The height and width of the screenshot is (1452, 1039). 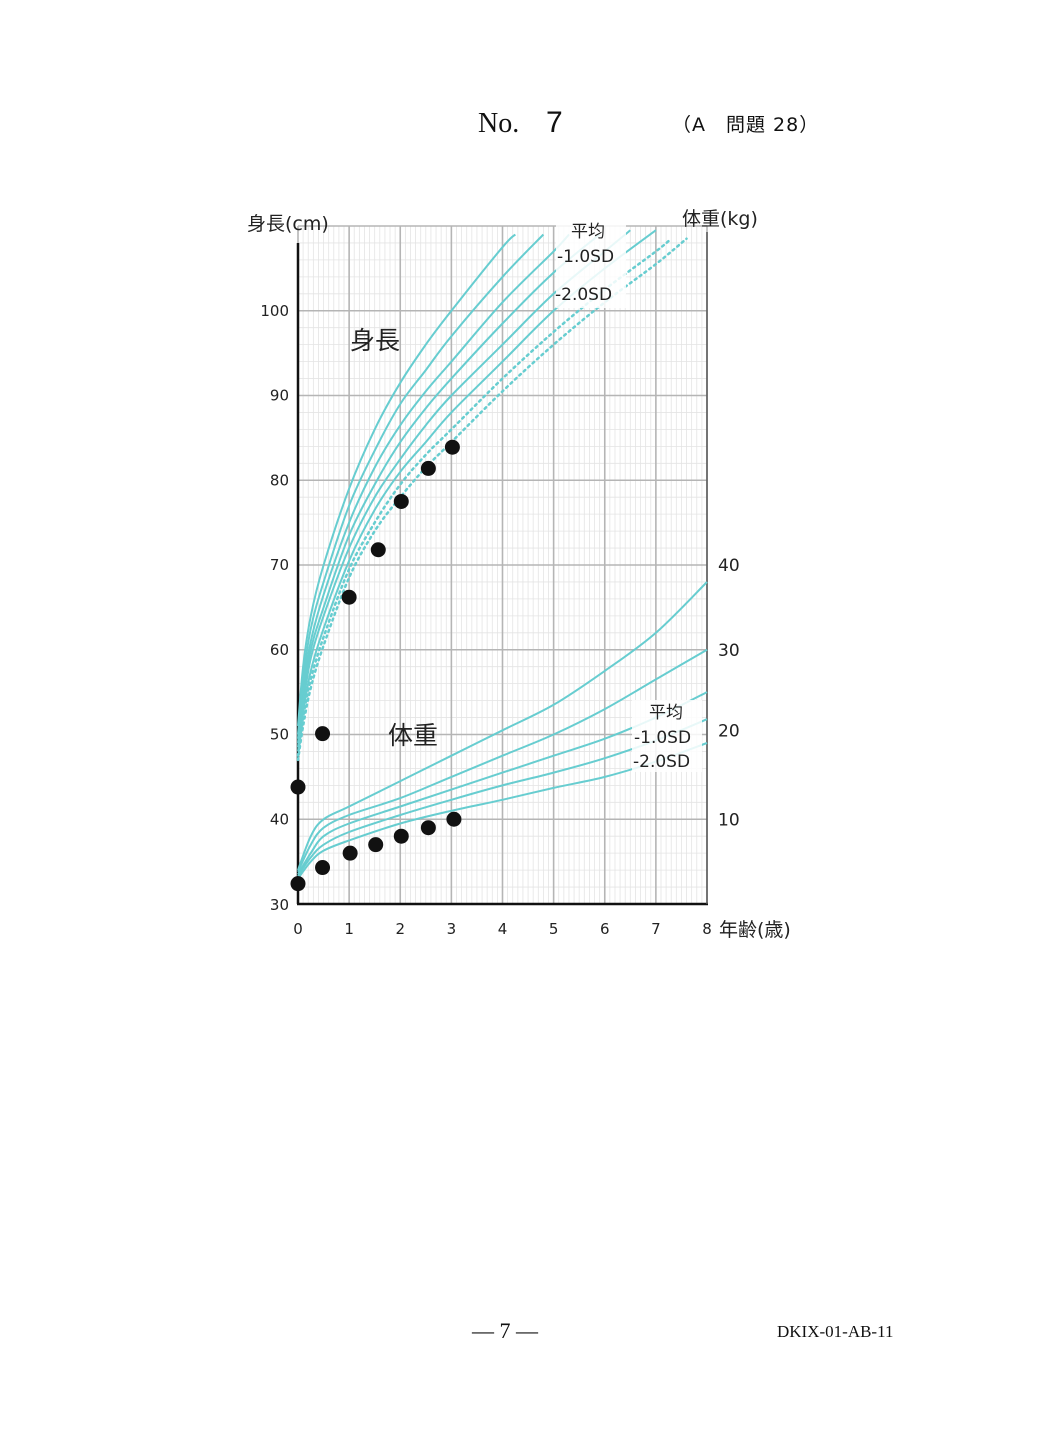 What do you see at coordinates (279, 565) in the screenshot?
I see `y-left-tick-label: 70` at bounding box center [279, 565].